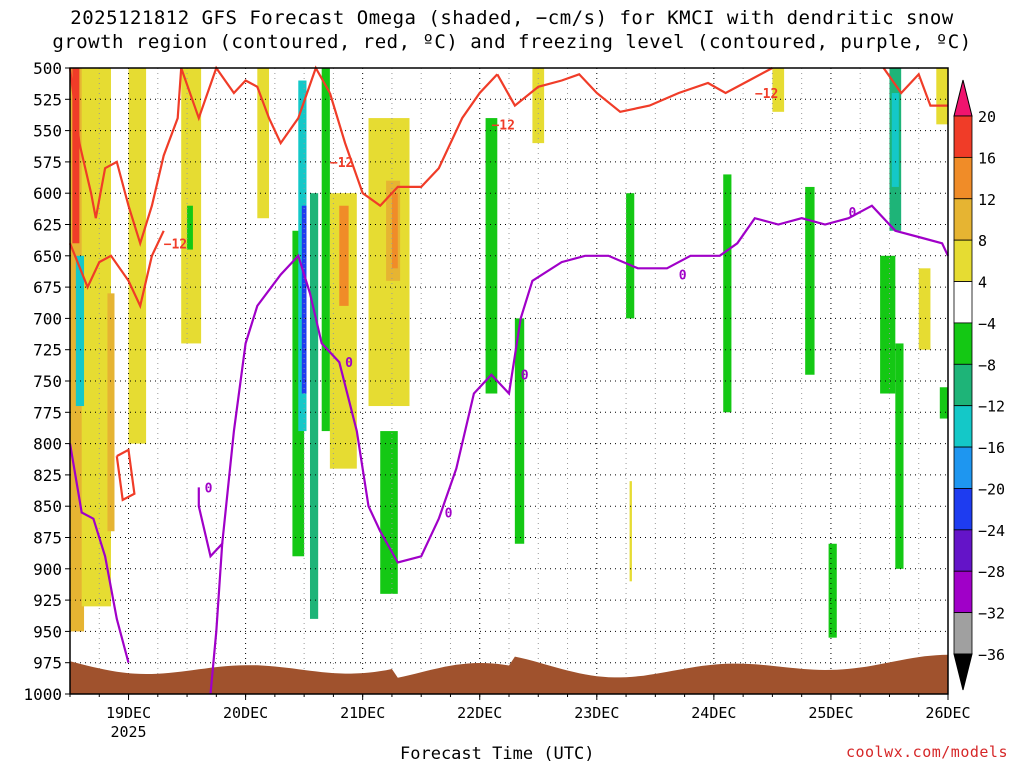  I want to click on x-tick-label: 19DEC, so click(128, 713).